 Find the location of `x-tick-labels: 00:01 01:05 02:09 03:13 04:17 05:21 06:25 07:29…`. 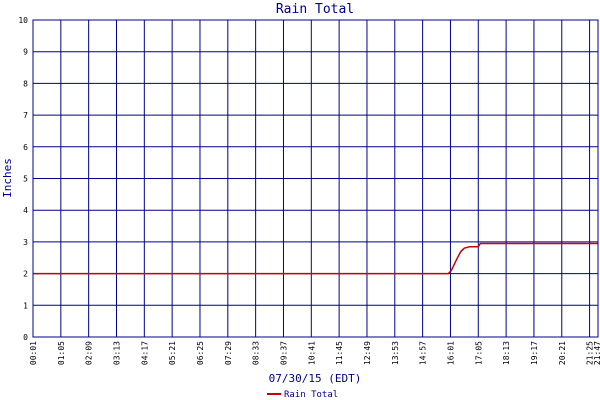

x-tick-labels: 00:01 01:05 02:09 03:13 04:17 05:21 06:25 07:29… is located at coordinates (314, 353).